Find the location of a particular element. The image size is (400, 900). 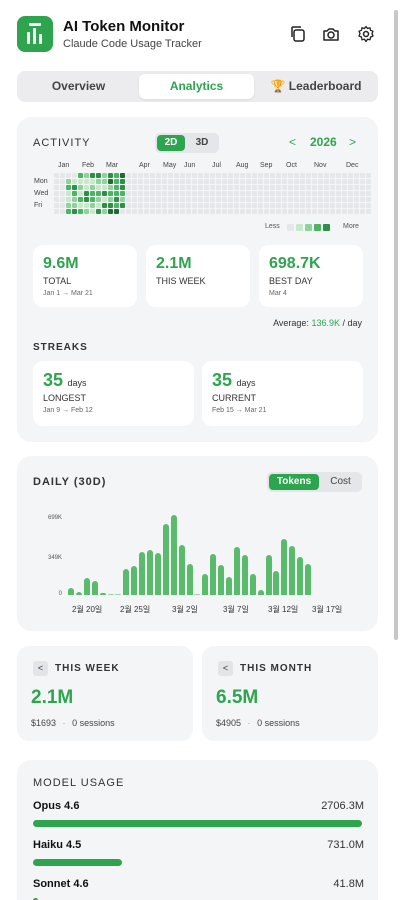

tab-analytics: Analytics is located at coordinates (196, 86).